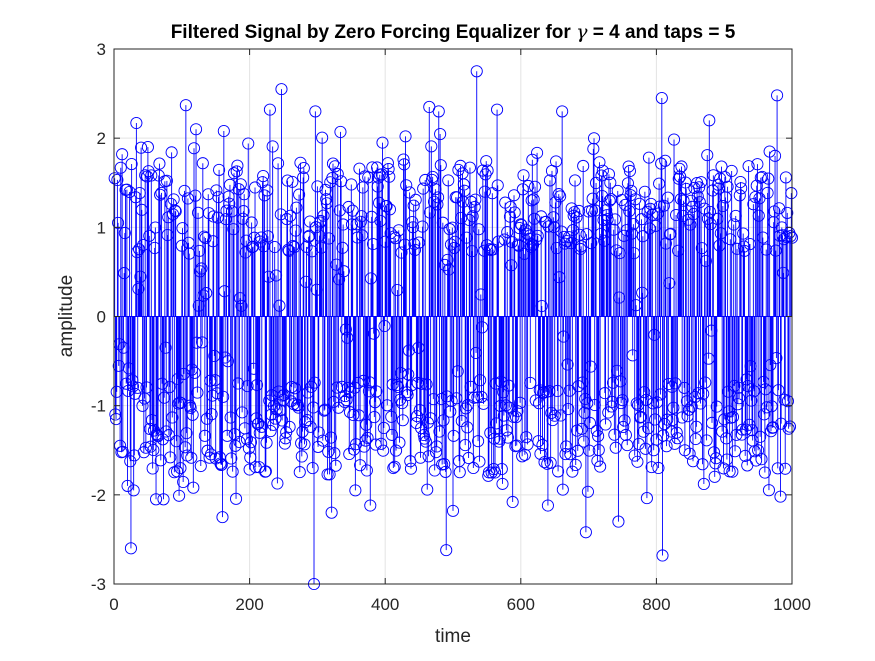 The height and width of the screenshot is (661, 875). What do you see at coordinates (792, 604) in the screenshot?
I see `x-tick-label: 1000` at bounding box center [792, 604].